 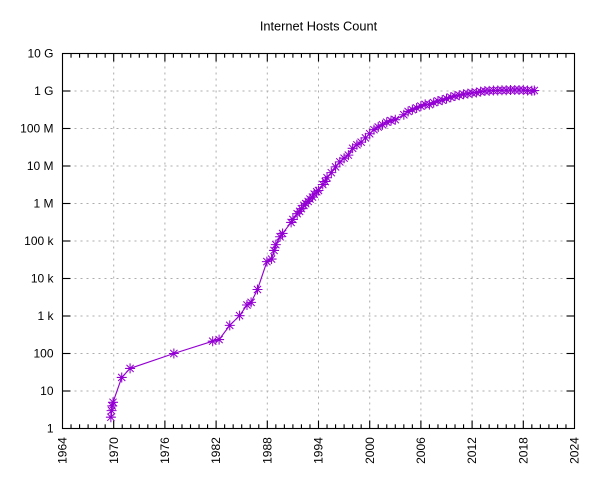 What do you see at coordinates (114, 450) in the screenshot?
I see `svg-text: 1970` at bounding box center [114, 450].